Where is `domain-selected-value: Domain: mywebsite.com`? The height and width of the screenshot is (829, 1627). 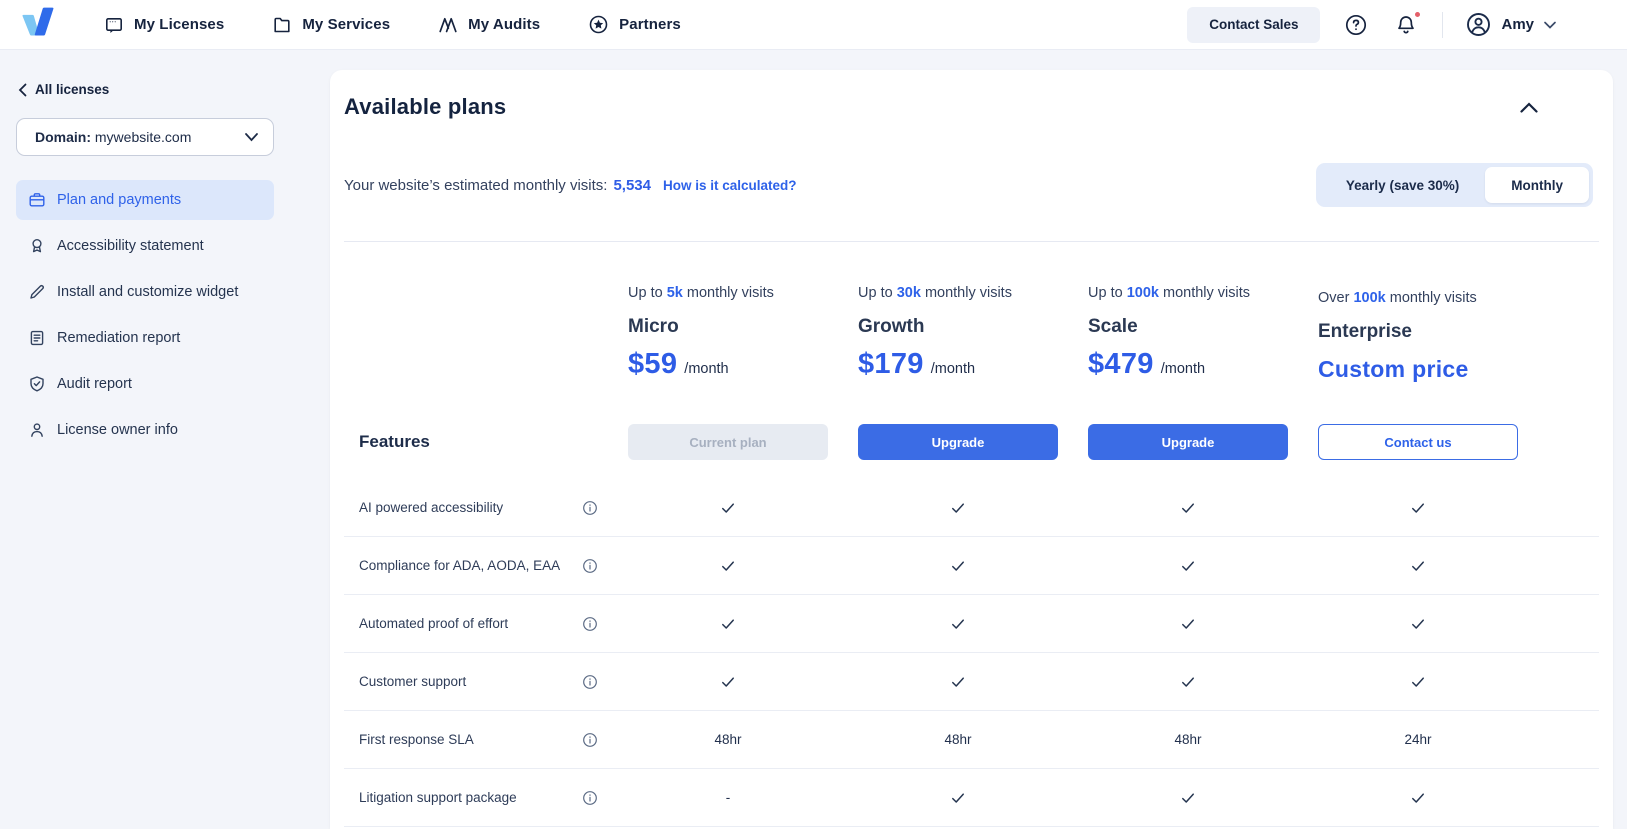
domain-selected-value: Domain: mywebsite.com is located at coordinates (113, 137).